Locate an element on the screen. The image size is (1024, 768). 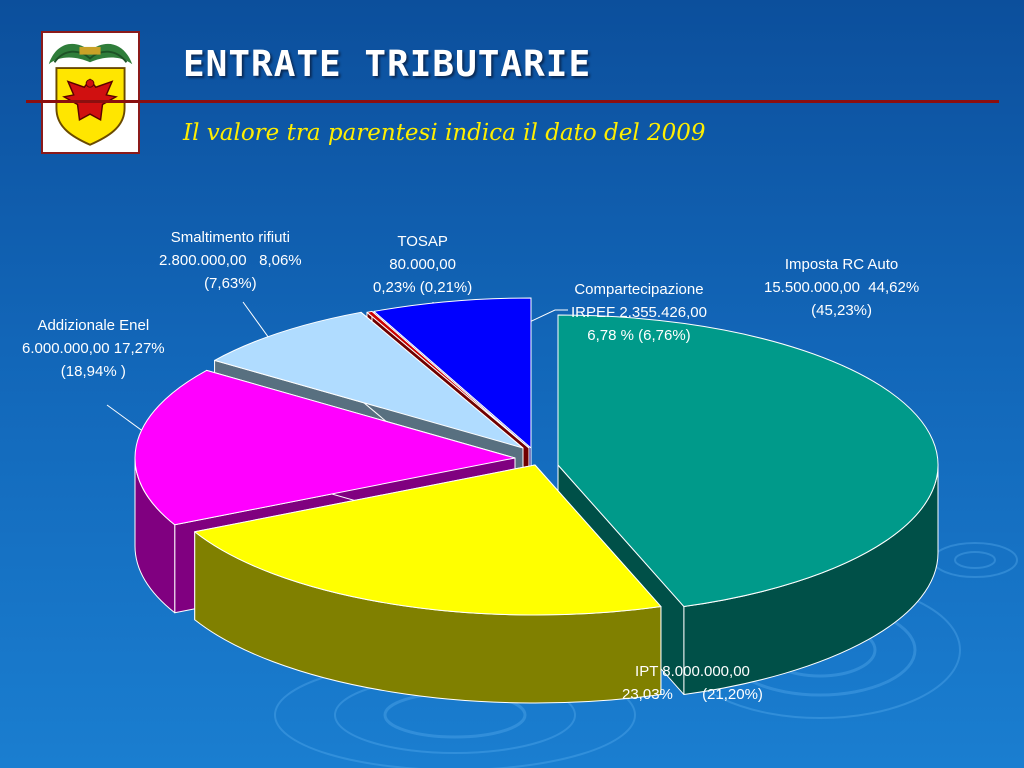
label-addizionale-enel-pct: 17,27% is located at coordinates (139, 348).